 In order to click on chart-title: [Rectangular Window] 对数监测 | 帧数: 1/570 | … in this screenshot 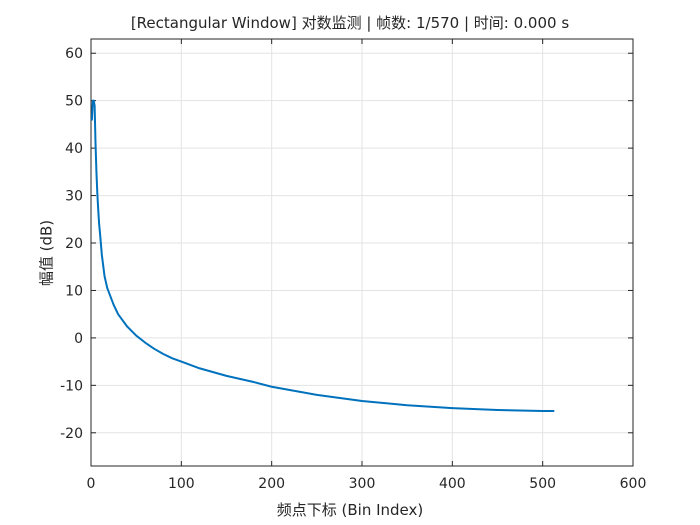, I will do `click(350, 23)`.